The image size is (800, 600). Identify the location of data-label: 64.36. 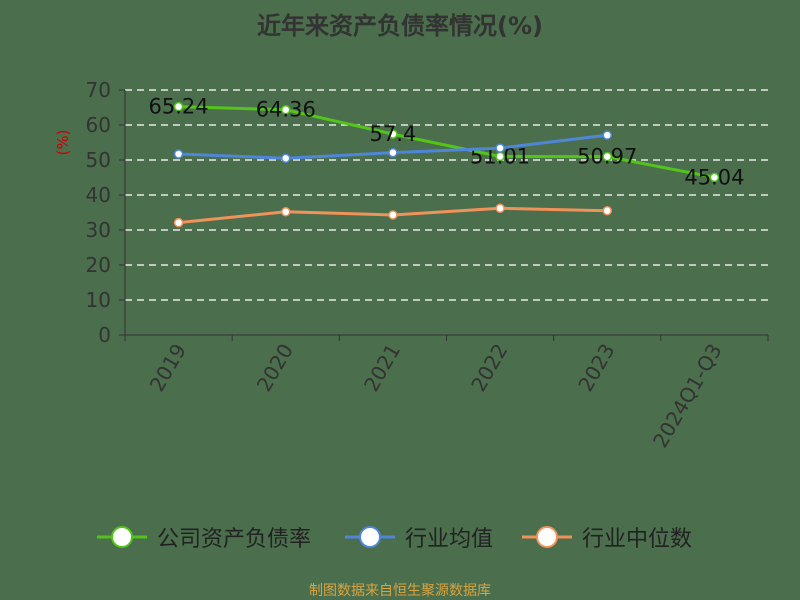
(286, 110).